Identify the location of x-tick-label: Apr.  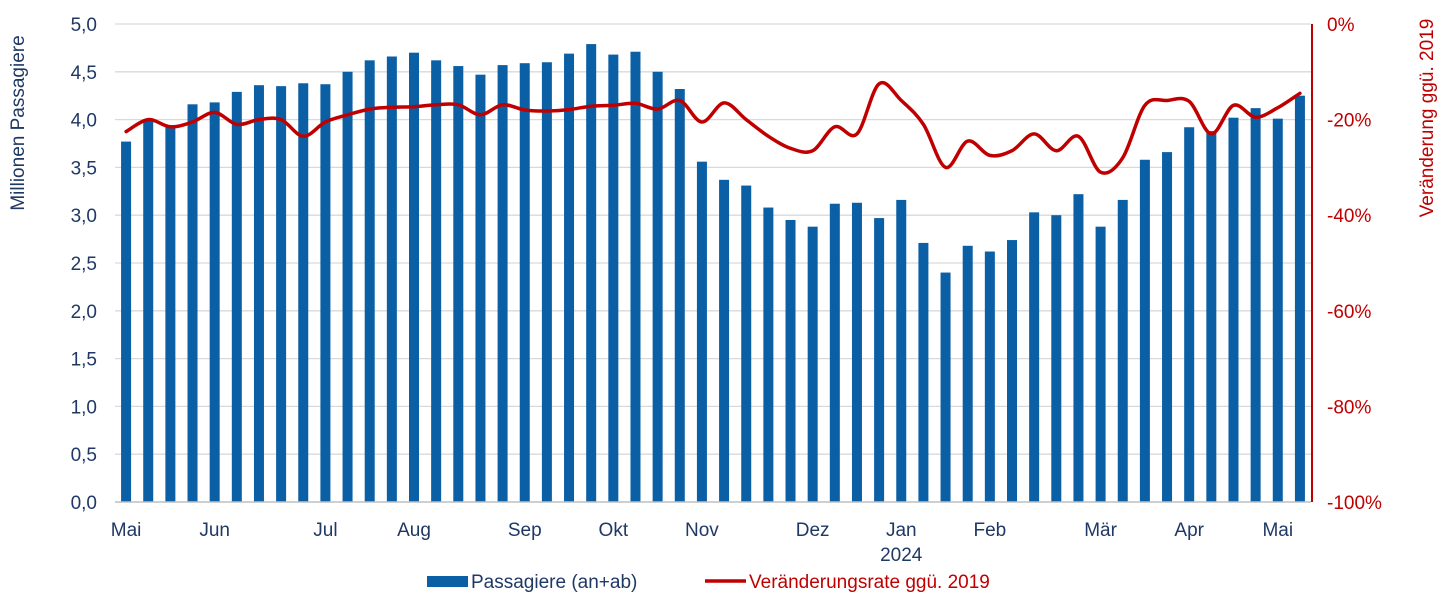
(1189, 530).